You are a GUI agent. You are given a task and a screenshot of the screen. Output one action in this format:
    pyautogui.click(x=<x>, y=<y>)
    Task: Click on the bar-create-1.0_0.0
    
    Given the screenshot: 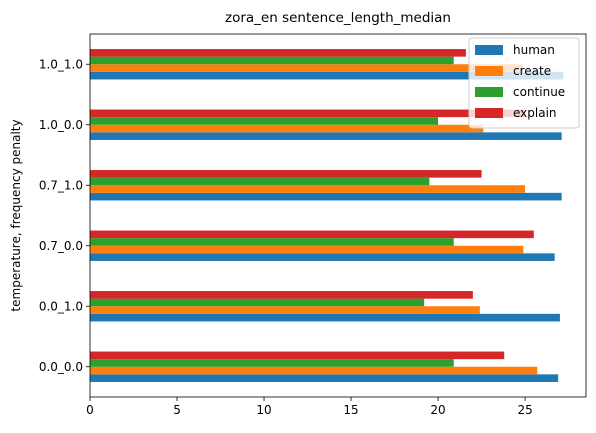 What is the action you would take?
    pyautogui.click(x=287, y=128)
    